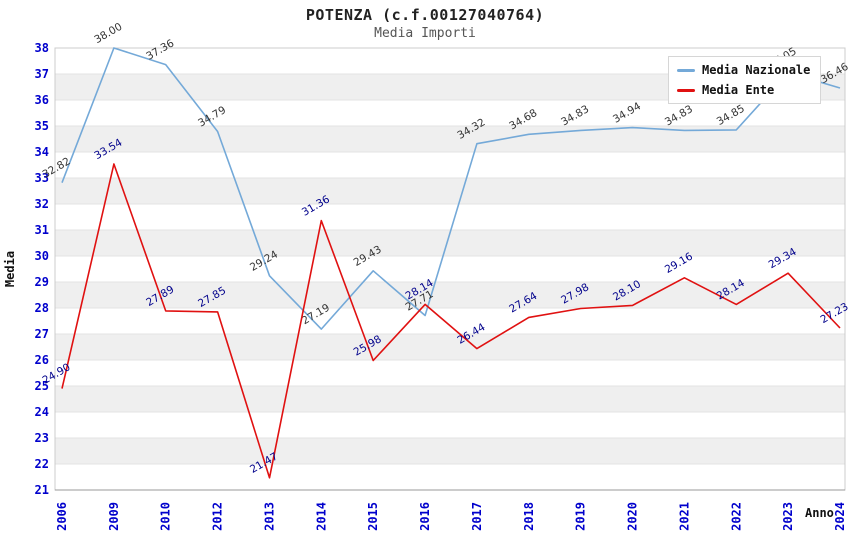 This screenshot has height=550, width=850. Describe the element at coordinates (42, 230) in the screenshot. I see `y-tick-label: 31` at that location.